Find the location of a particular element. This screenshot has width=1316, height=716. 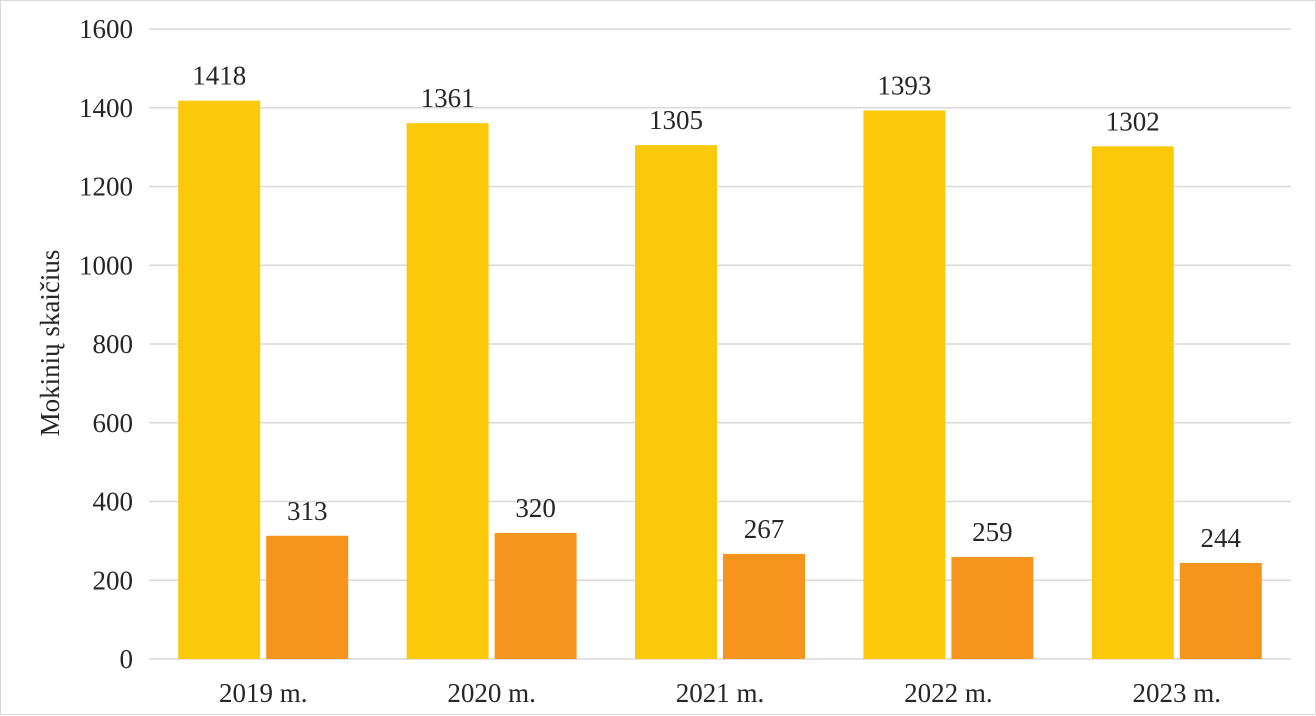

data-label: 267 is located at coordinates (764, 529).